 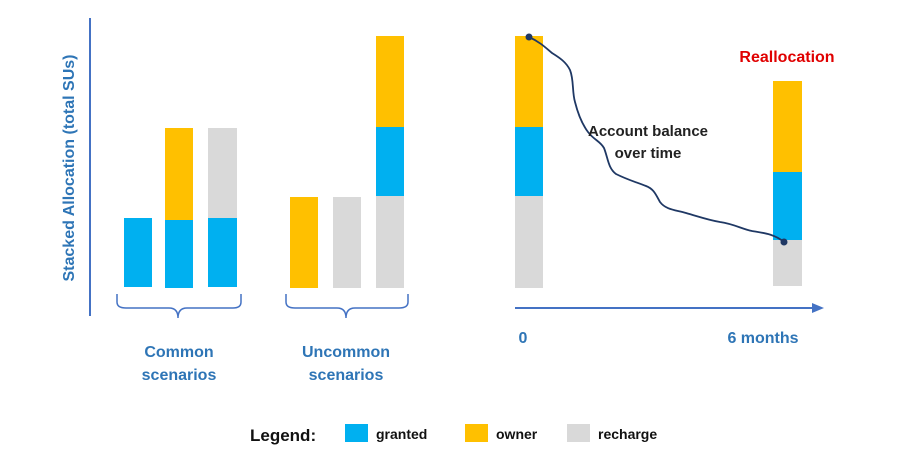 I want to click on start-bar, so click(x=529, y=162).